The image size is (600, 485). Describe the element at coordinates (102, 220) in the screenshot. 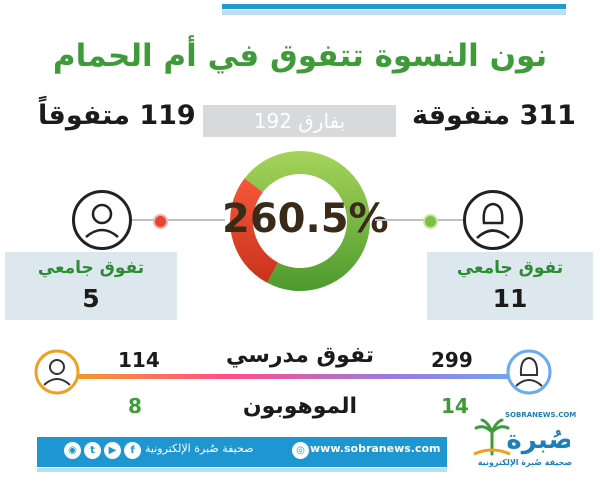

I see `male-avatar-icon` at that location.